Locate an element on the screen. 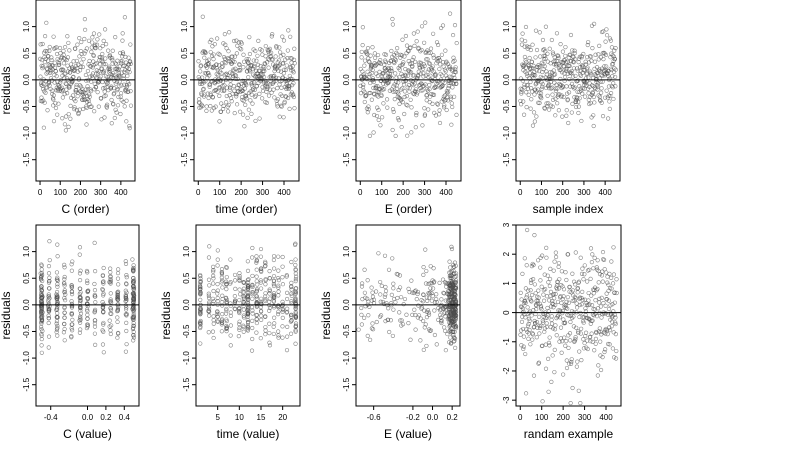 The image size is (800, 450). data-points is located at coordinates (568, 316).